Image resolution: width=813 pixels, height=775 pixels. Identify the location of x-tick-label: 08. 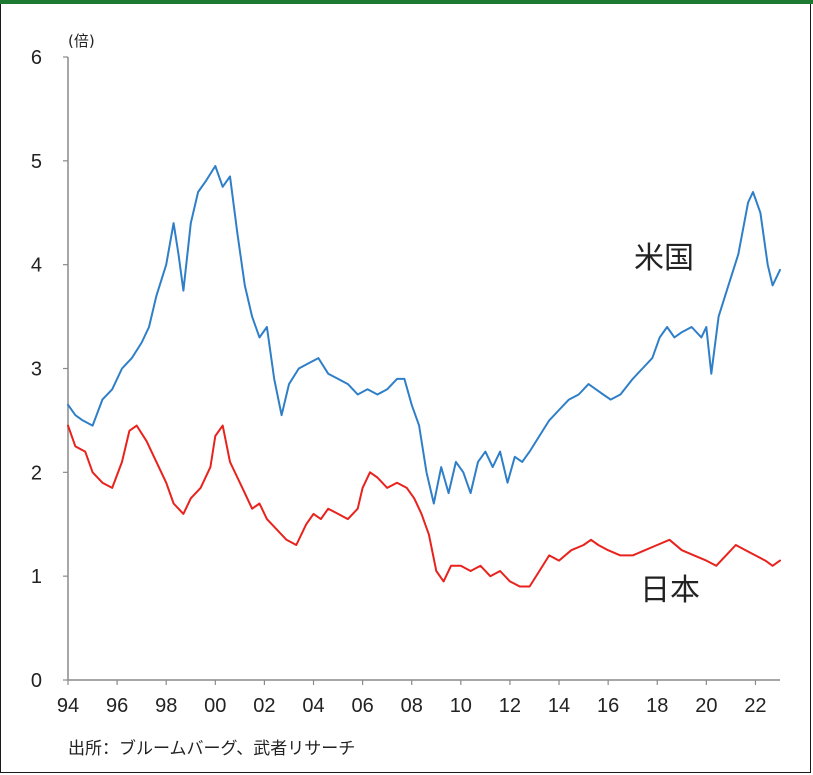
(412, 706).